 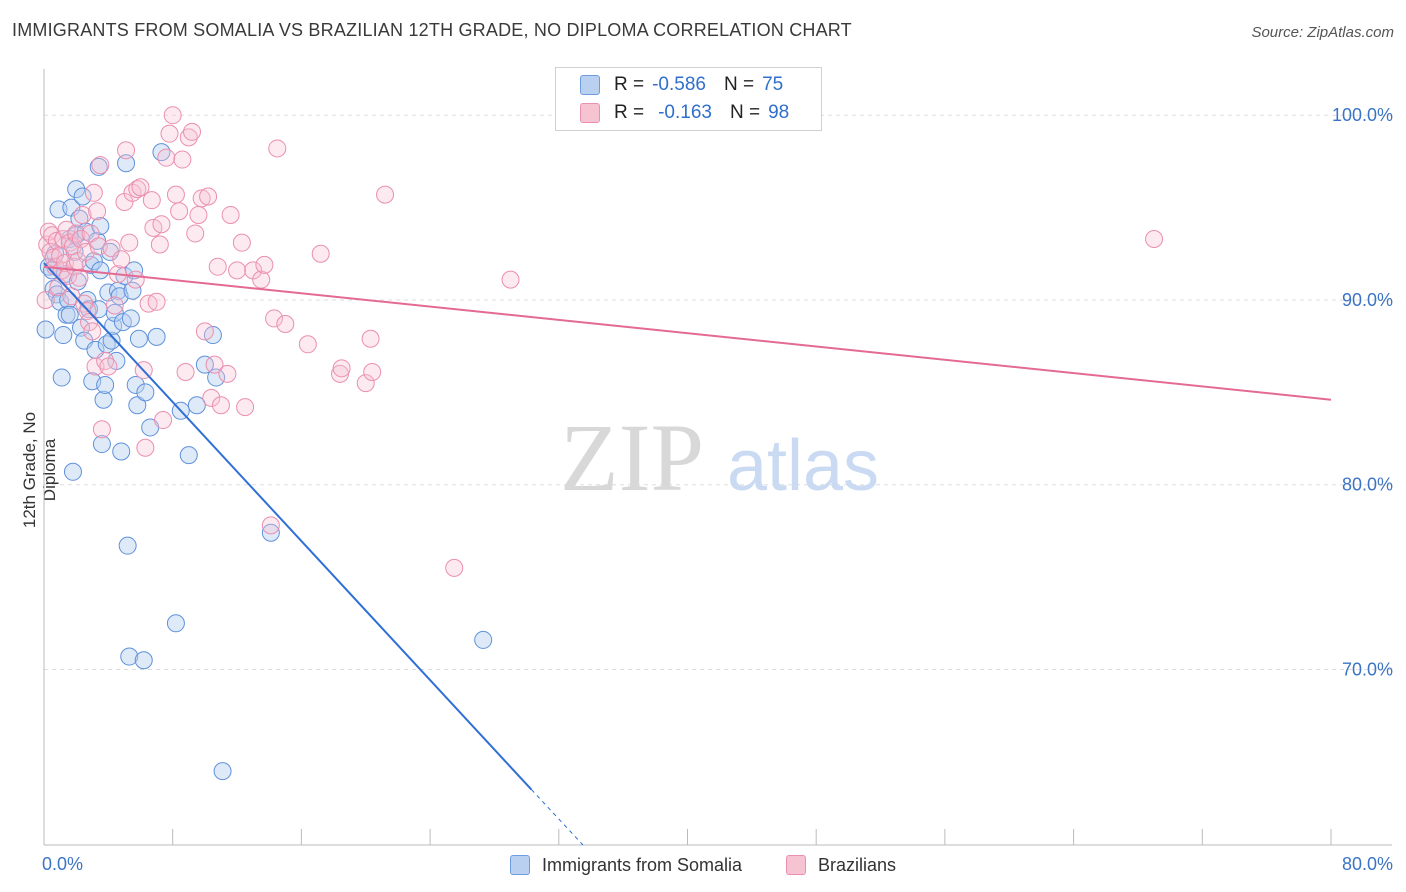 I want to click on y-tick-label: 80.0%, so click(x=1367, y=485).